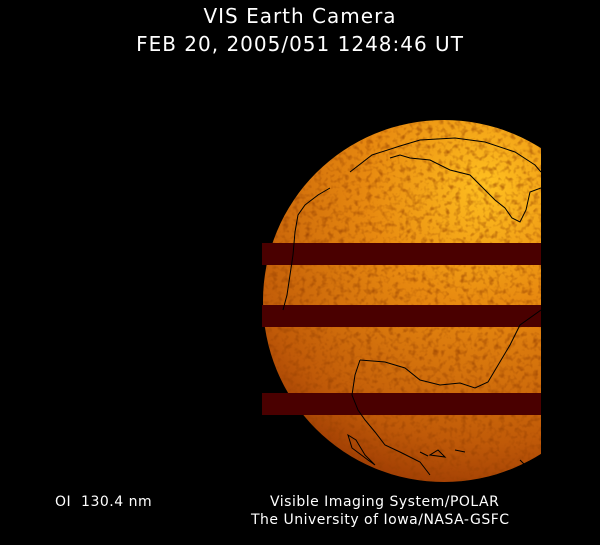 The height and width of the screenshot is (545, 600). What do you see at coordinates (104, 502) in the screenshot?
I see `wavelength-label: OI 130.4 nm` at bounding box center [104, 502].